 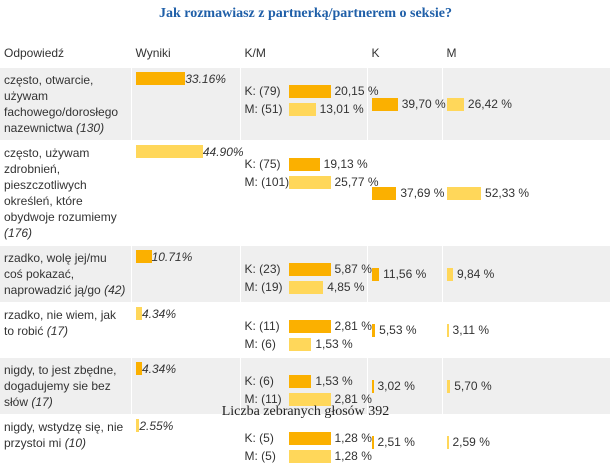 I want to click on k-cell: 2,51 %, so click(x=405, y=442).